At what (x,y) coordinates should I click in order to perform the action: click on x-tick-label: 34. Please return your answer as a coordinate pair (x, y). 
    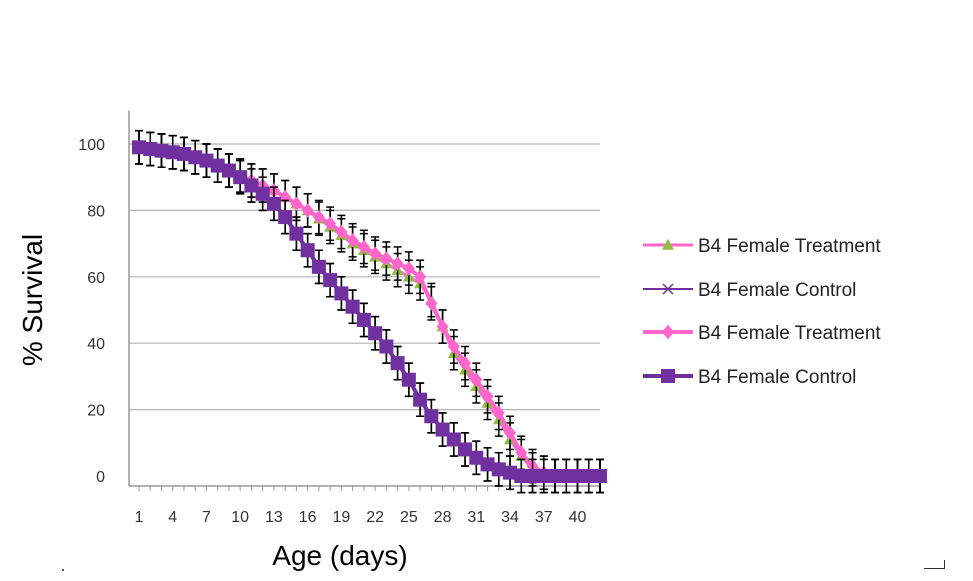
    Looking at the image, I should click on (510, 517).